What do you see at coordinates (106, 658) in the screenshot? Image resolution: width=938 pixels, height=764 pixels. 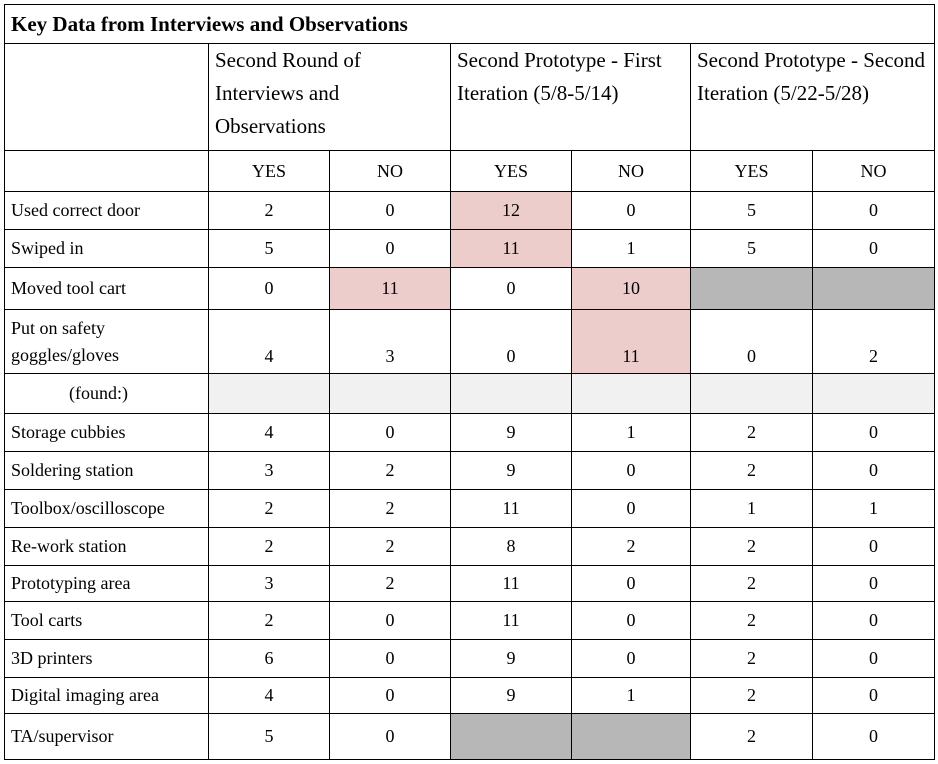 I see `row-label: 3D printers` at bounding box center [106, 658].